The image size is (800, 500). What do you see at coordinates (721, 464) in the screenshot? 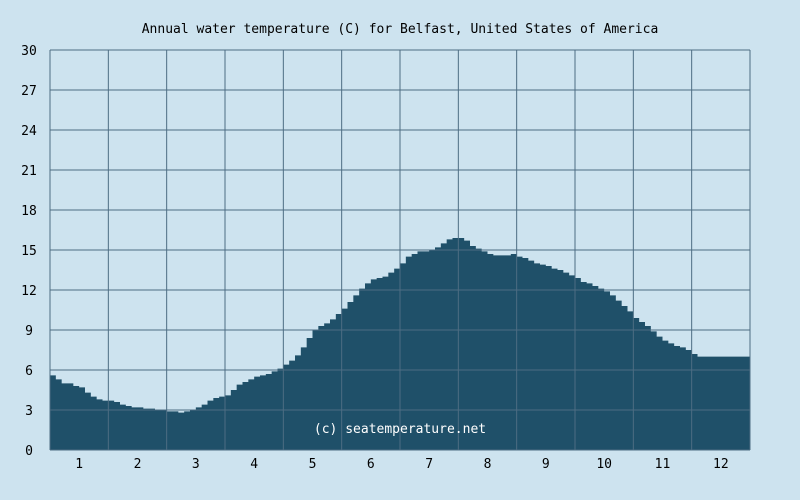
I see `x-tick-label: 12` at bounding box center [721, 464].